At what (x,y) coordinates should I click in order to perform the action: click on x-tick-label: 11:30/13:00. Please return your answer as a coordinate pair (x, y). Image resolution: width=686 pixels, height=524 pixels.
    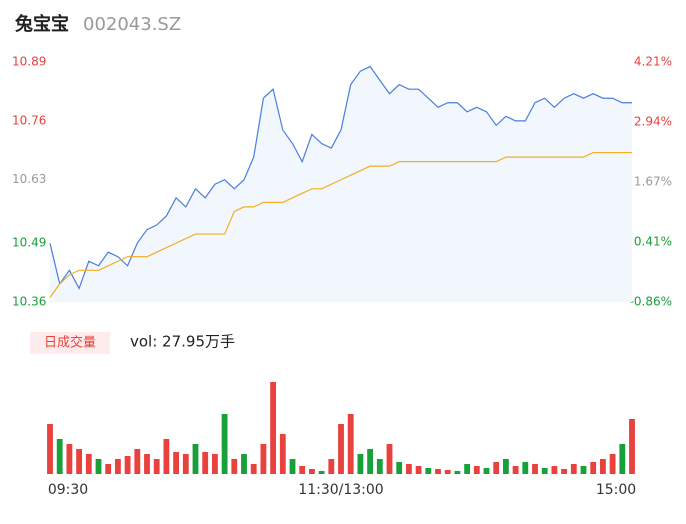
    Looking at the image, I should click on (340, 490).